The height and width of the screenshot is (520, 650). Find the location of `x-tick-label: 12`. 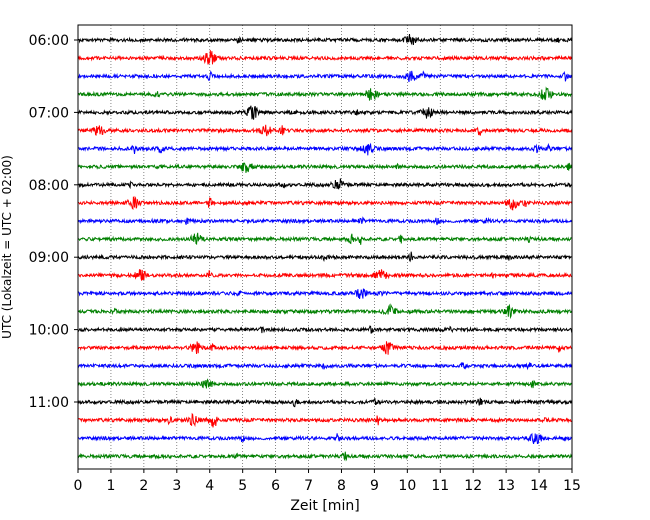

x-tick-label: 12 is located at coordinates (473, 486).